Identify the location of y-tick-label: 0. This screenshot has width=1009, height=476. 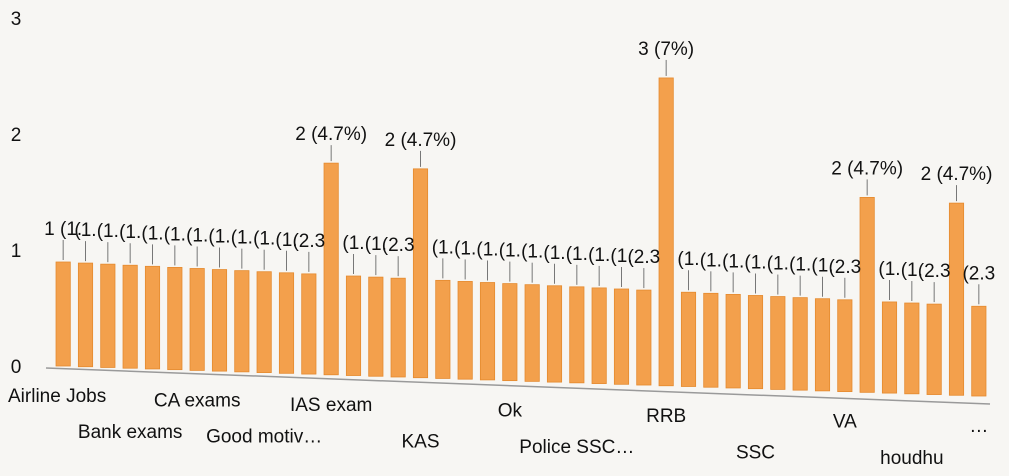
(16, 367).